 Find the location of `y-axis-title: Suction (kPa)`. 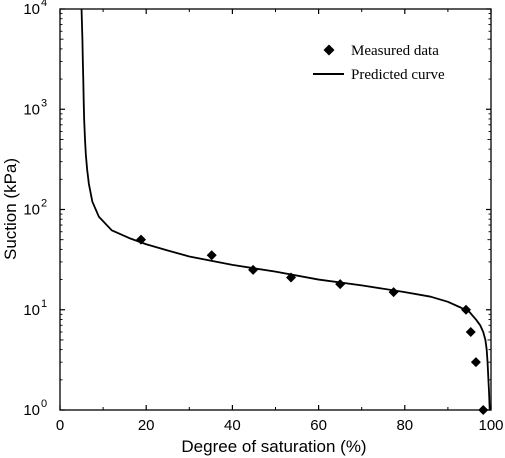

y-axis-title: Suction (kPa) is located at coordinates (10, 209).